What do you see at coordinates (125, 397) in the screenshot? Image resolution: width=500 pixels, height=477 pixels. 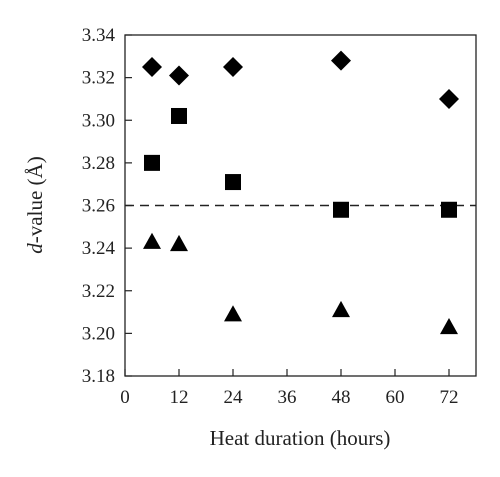 I see `x-tick-label: 0` at bounding box center [125, 397].